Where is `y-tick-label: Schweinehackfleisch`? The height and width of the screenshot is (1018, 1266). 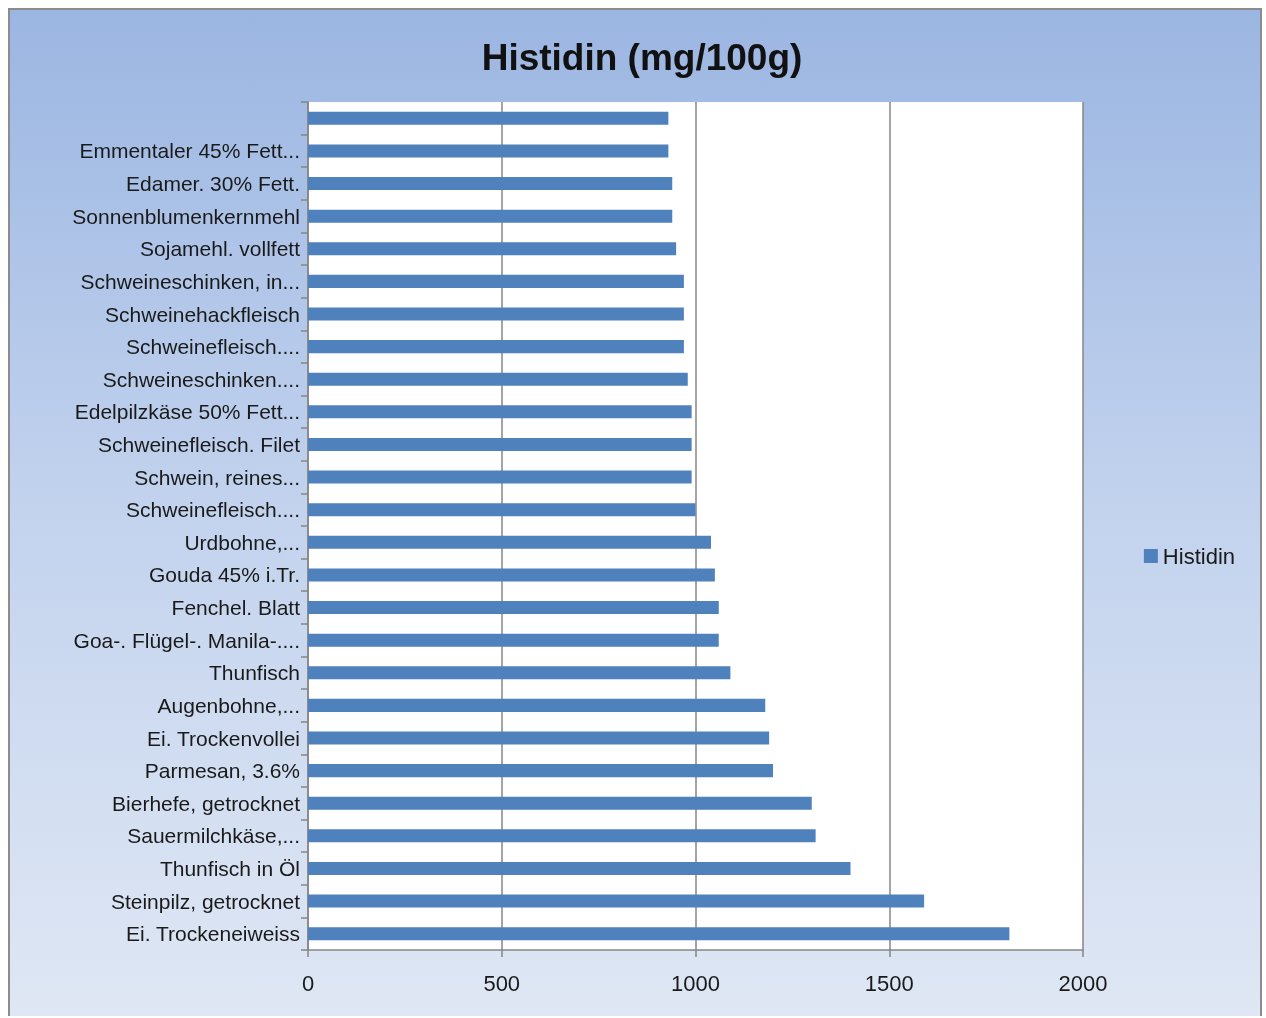
y-tick-label: Schweinehackfleisch is located at coordinates (202, 314).